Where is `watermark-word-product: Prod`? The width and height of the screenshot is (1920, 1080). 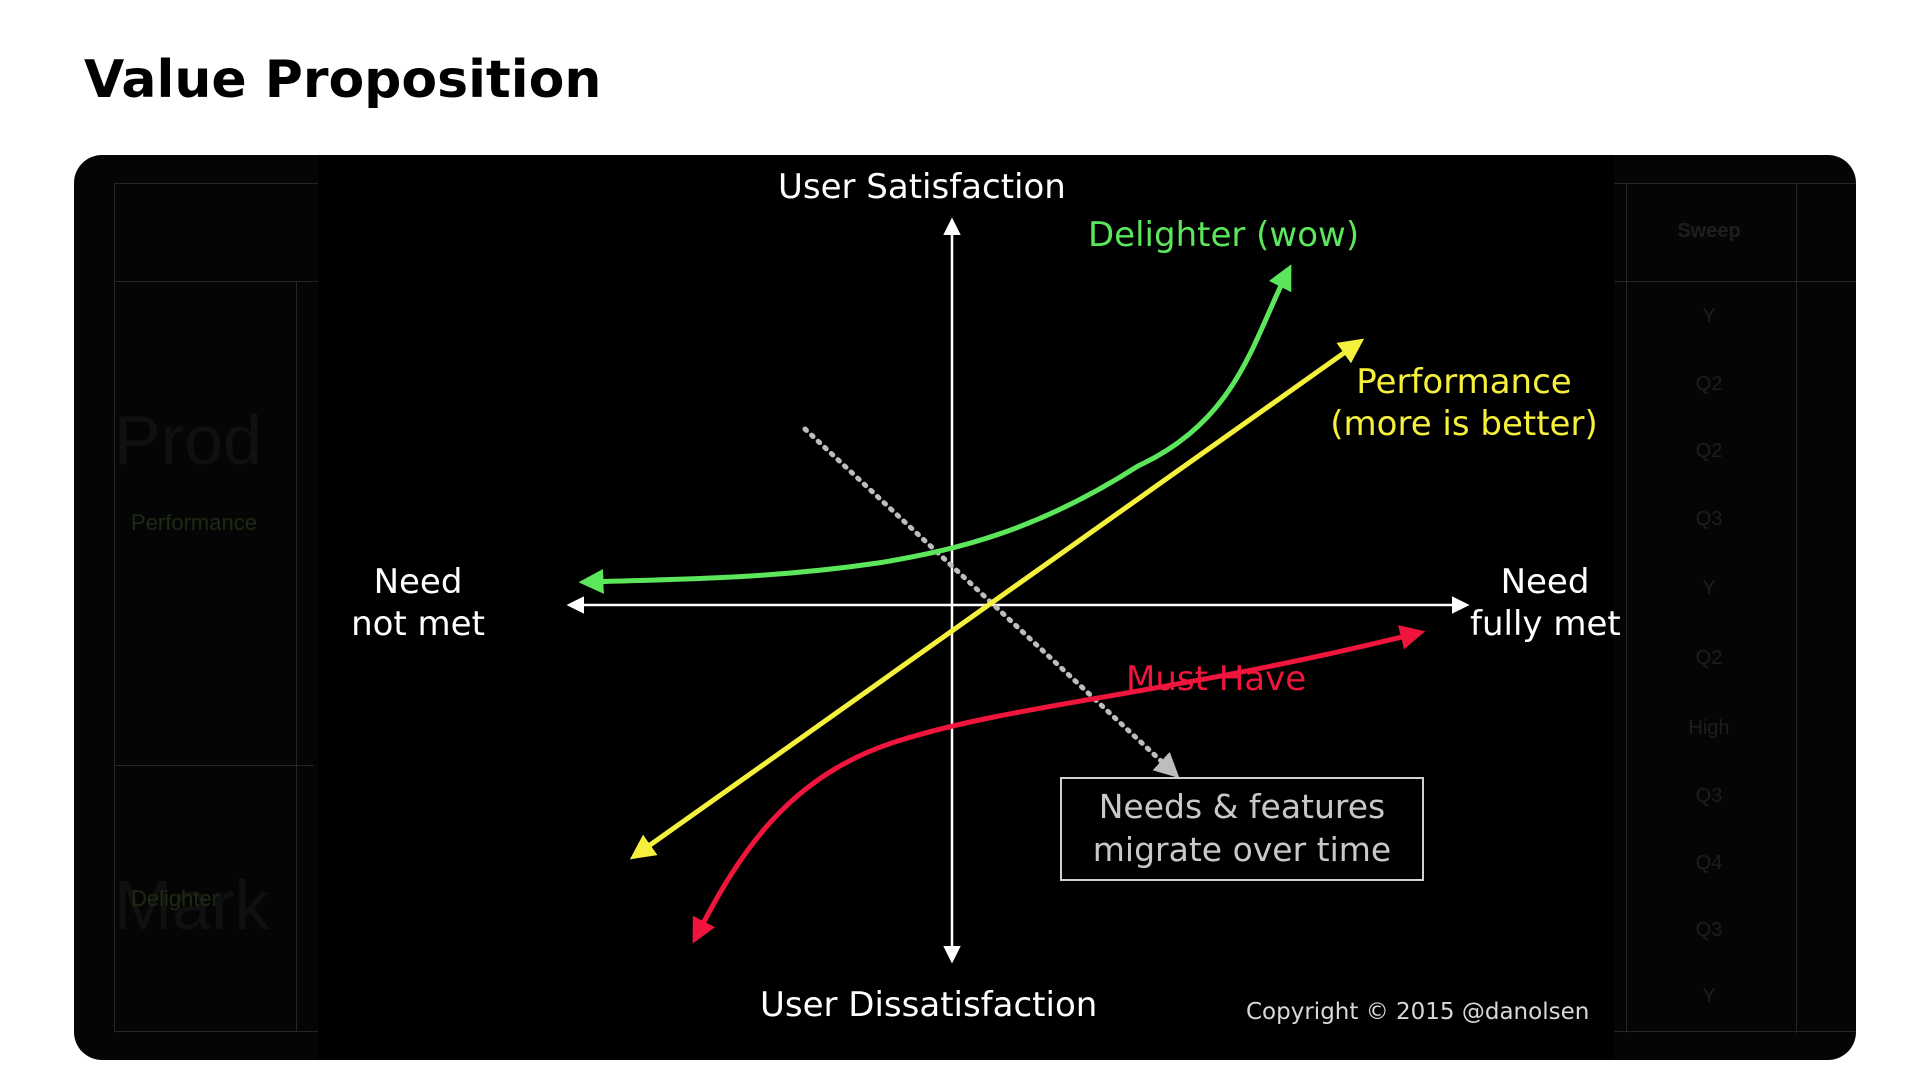 watermark-word-product: Prod is located at coordinates (188, 440).